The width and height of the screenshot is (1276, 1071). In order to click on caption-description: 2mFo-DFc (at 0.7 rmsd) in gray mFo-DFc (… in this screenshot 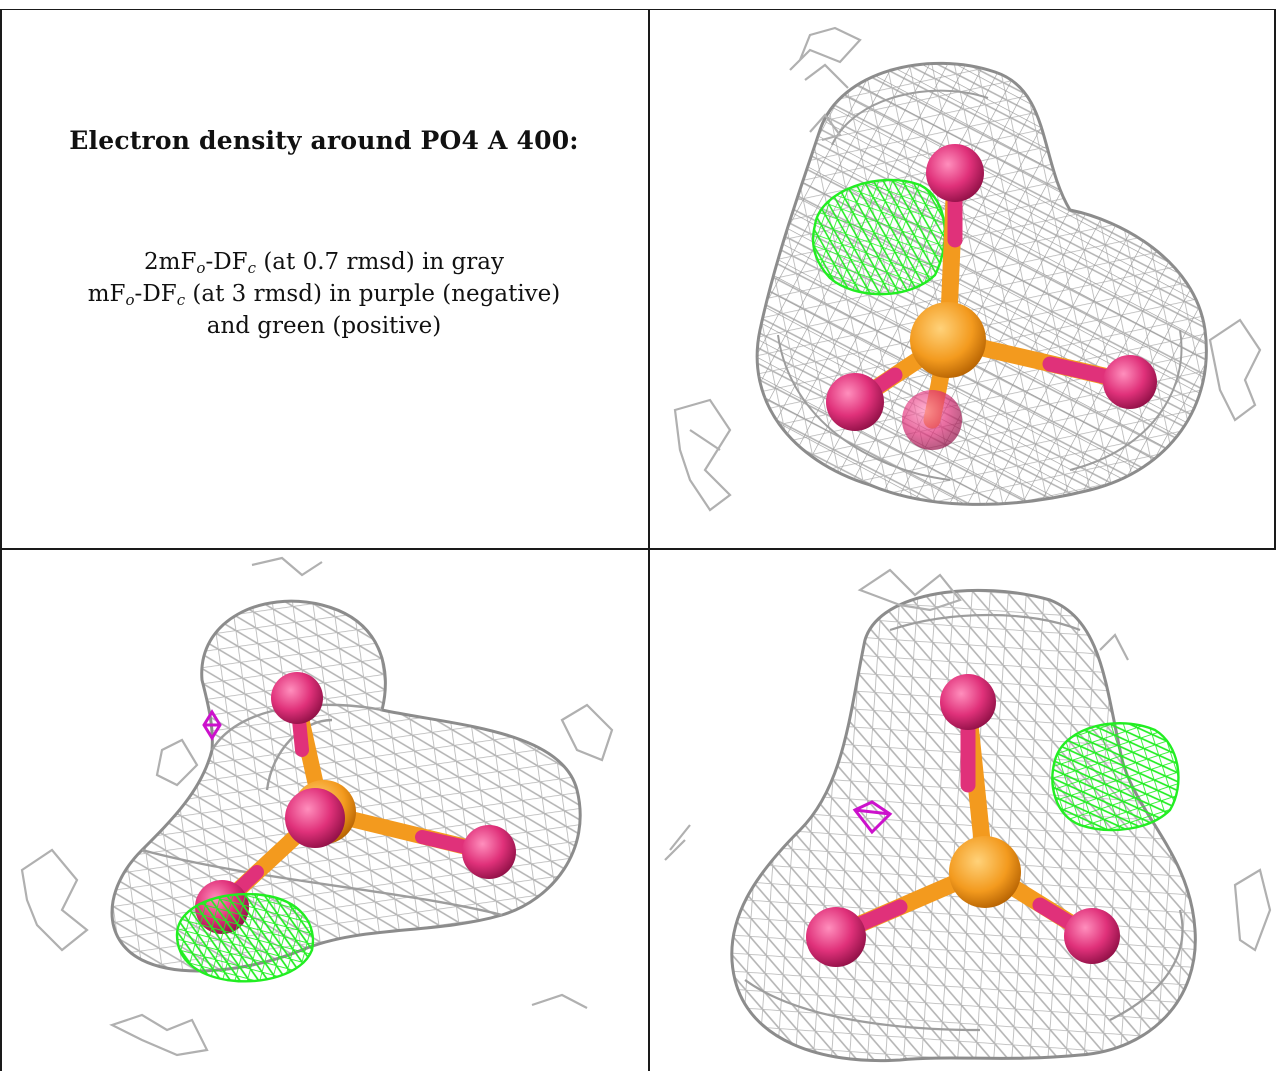, I will do `click(324, 294)`.